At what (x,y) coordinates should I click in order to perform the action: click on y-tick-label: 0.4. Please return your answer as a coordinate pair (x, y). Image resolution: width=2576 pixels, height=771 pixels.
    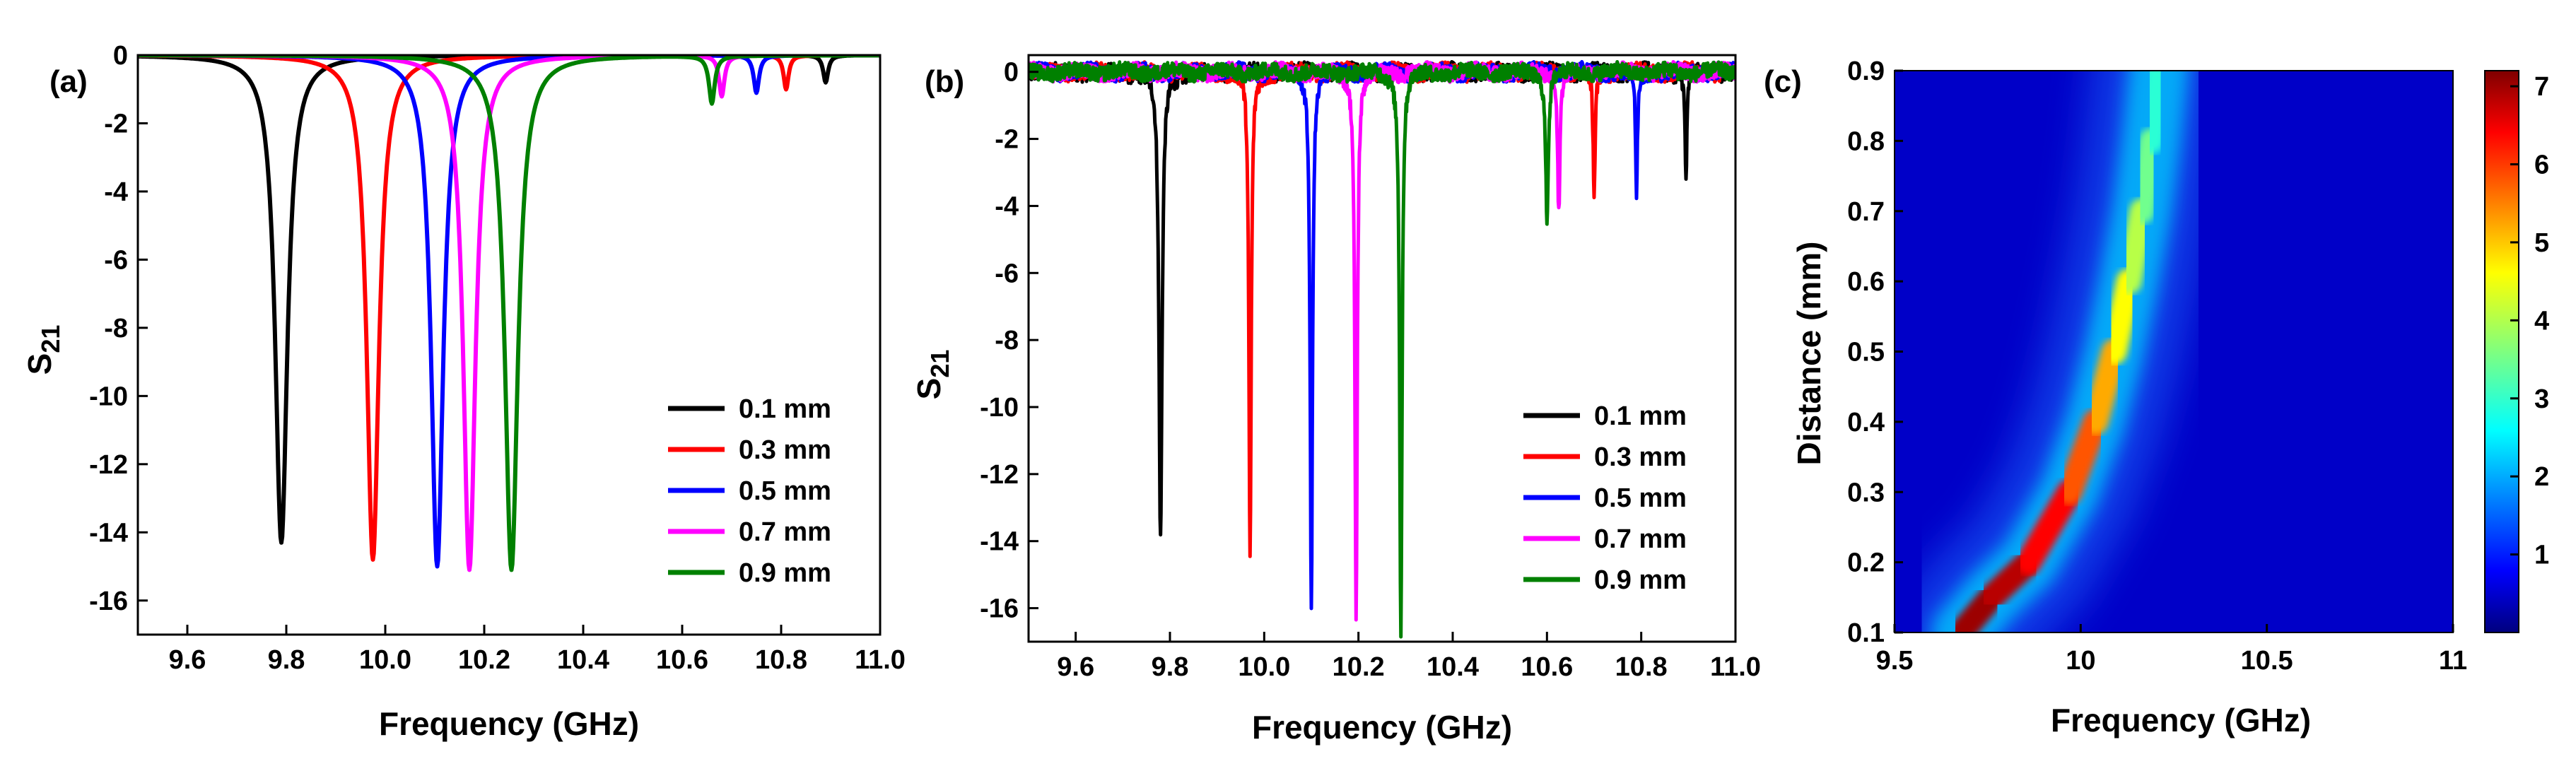
    Looking at the image, I should click on (1866, 423).